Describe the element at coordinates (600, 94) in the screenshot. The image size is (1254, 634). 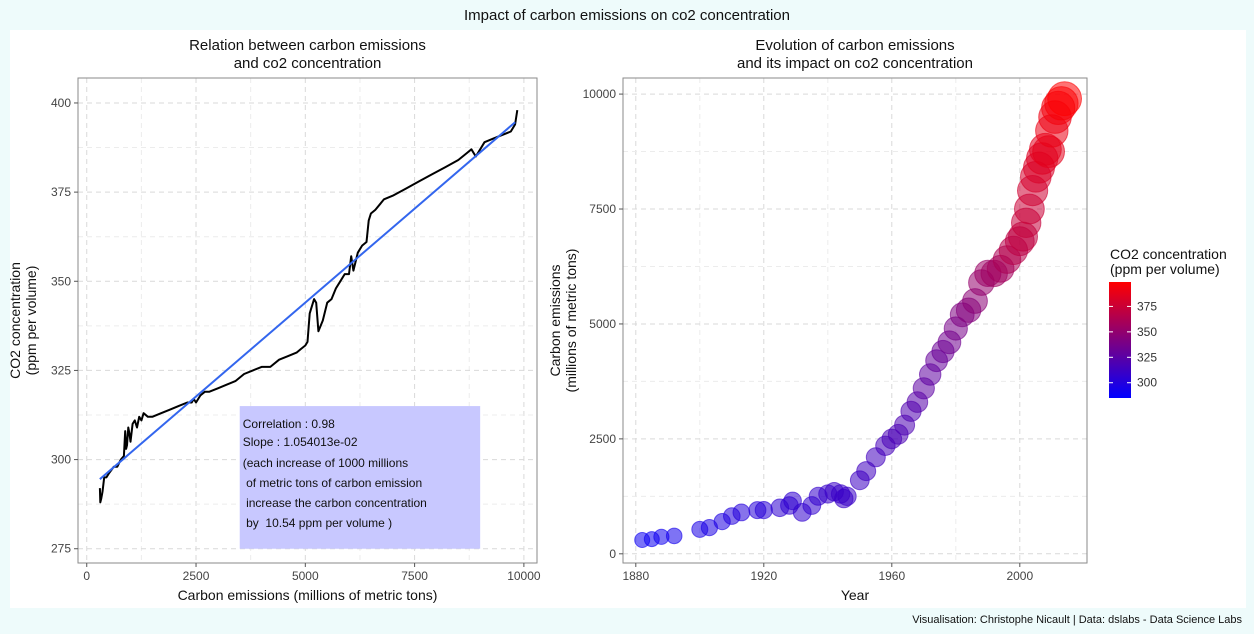
I see `y-tick-label: 10000` at that location.